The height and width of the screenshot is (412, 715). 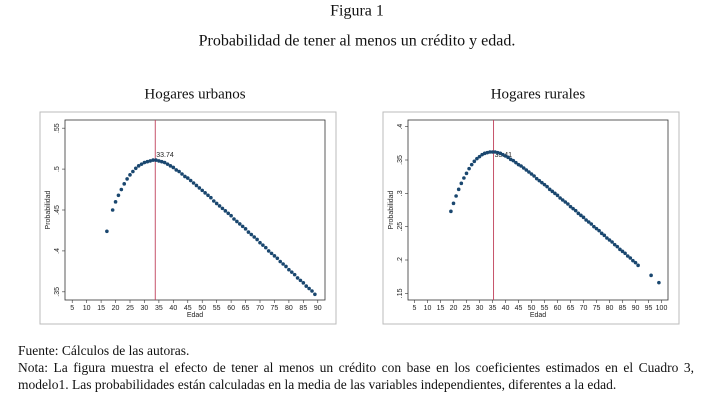 I want to click on x-tick-label: 80, so click(x=610, y=308).